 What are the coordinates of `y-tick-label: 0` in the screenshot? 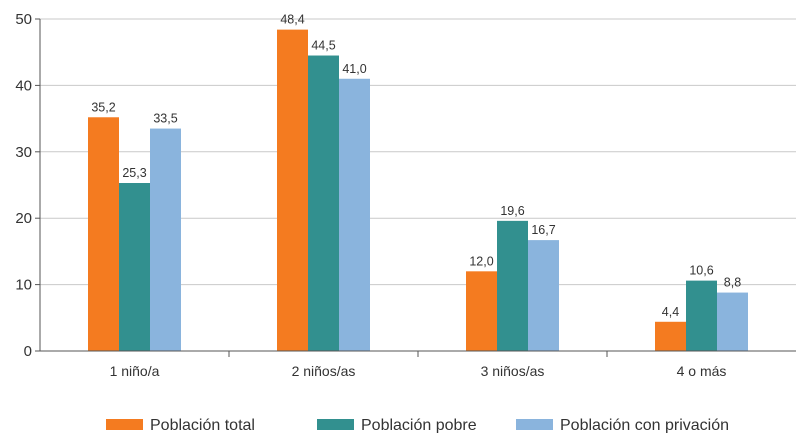 It's located at (28, 351).